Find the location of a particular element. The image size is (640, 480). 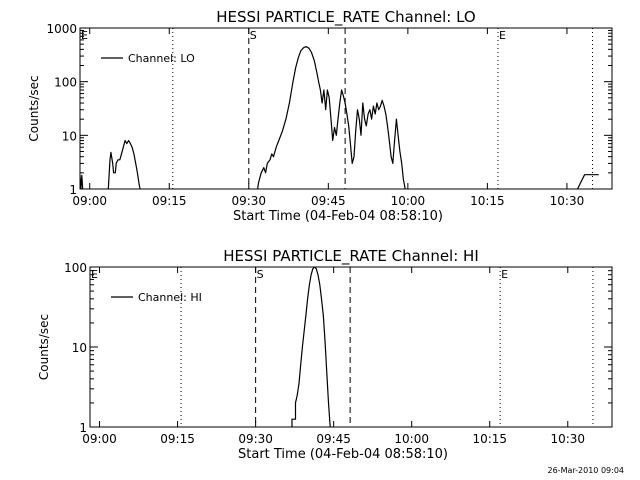

chart-title: HESSI PARTICLE_RATE Channel: LO is located at coordinates (345, 17).